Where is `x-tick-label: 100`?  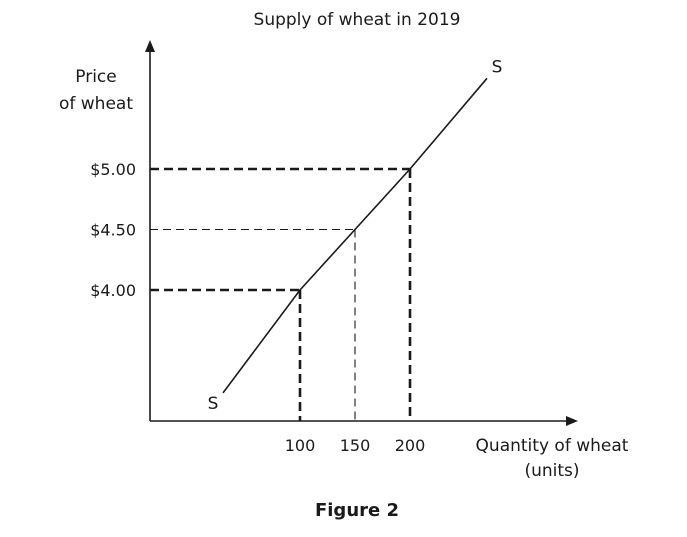 x-tick-label: 100 is located at coordinates (300, 445).